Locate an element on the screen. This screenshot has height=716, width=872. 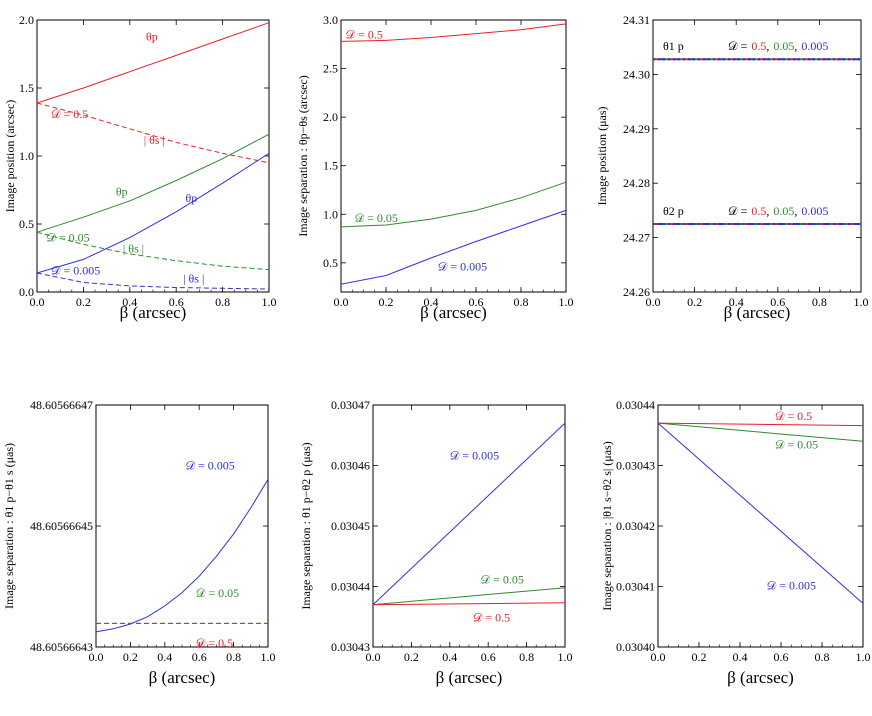
y-tick-label: 24.31 is located at coordinates (636, 20).